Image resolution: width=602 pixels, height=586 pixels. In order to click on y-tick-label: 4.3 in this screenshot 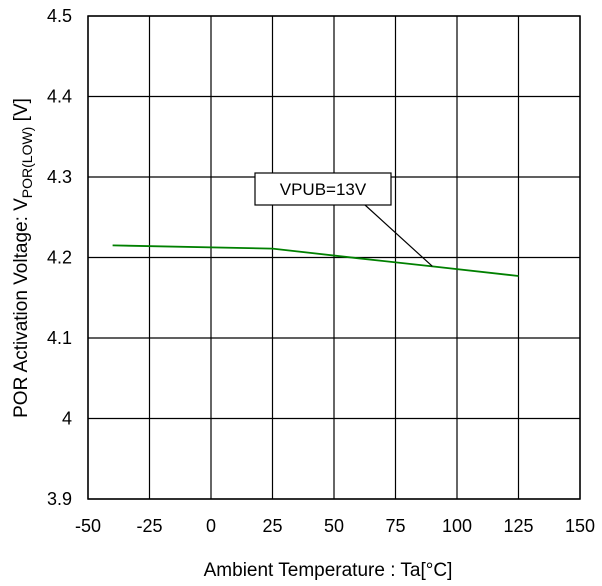, I will do `click(59, 177)`.